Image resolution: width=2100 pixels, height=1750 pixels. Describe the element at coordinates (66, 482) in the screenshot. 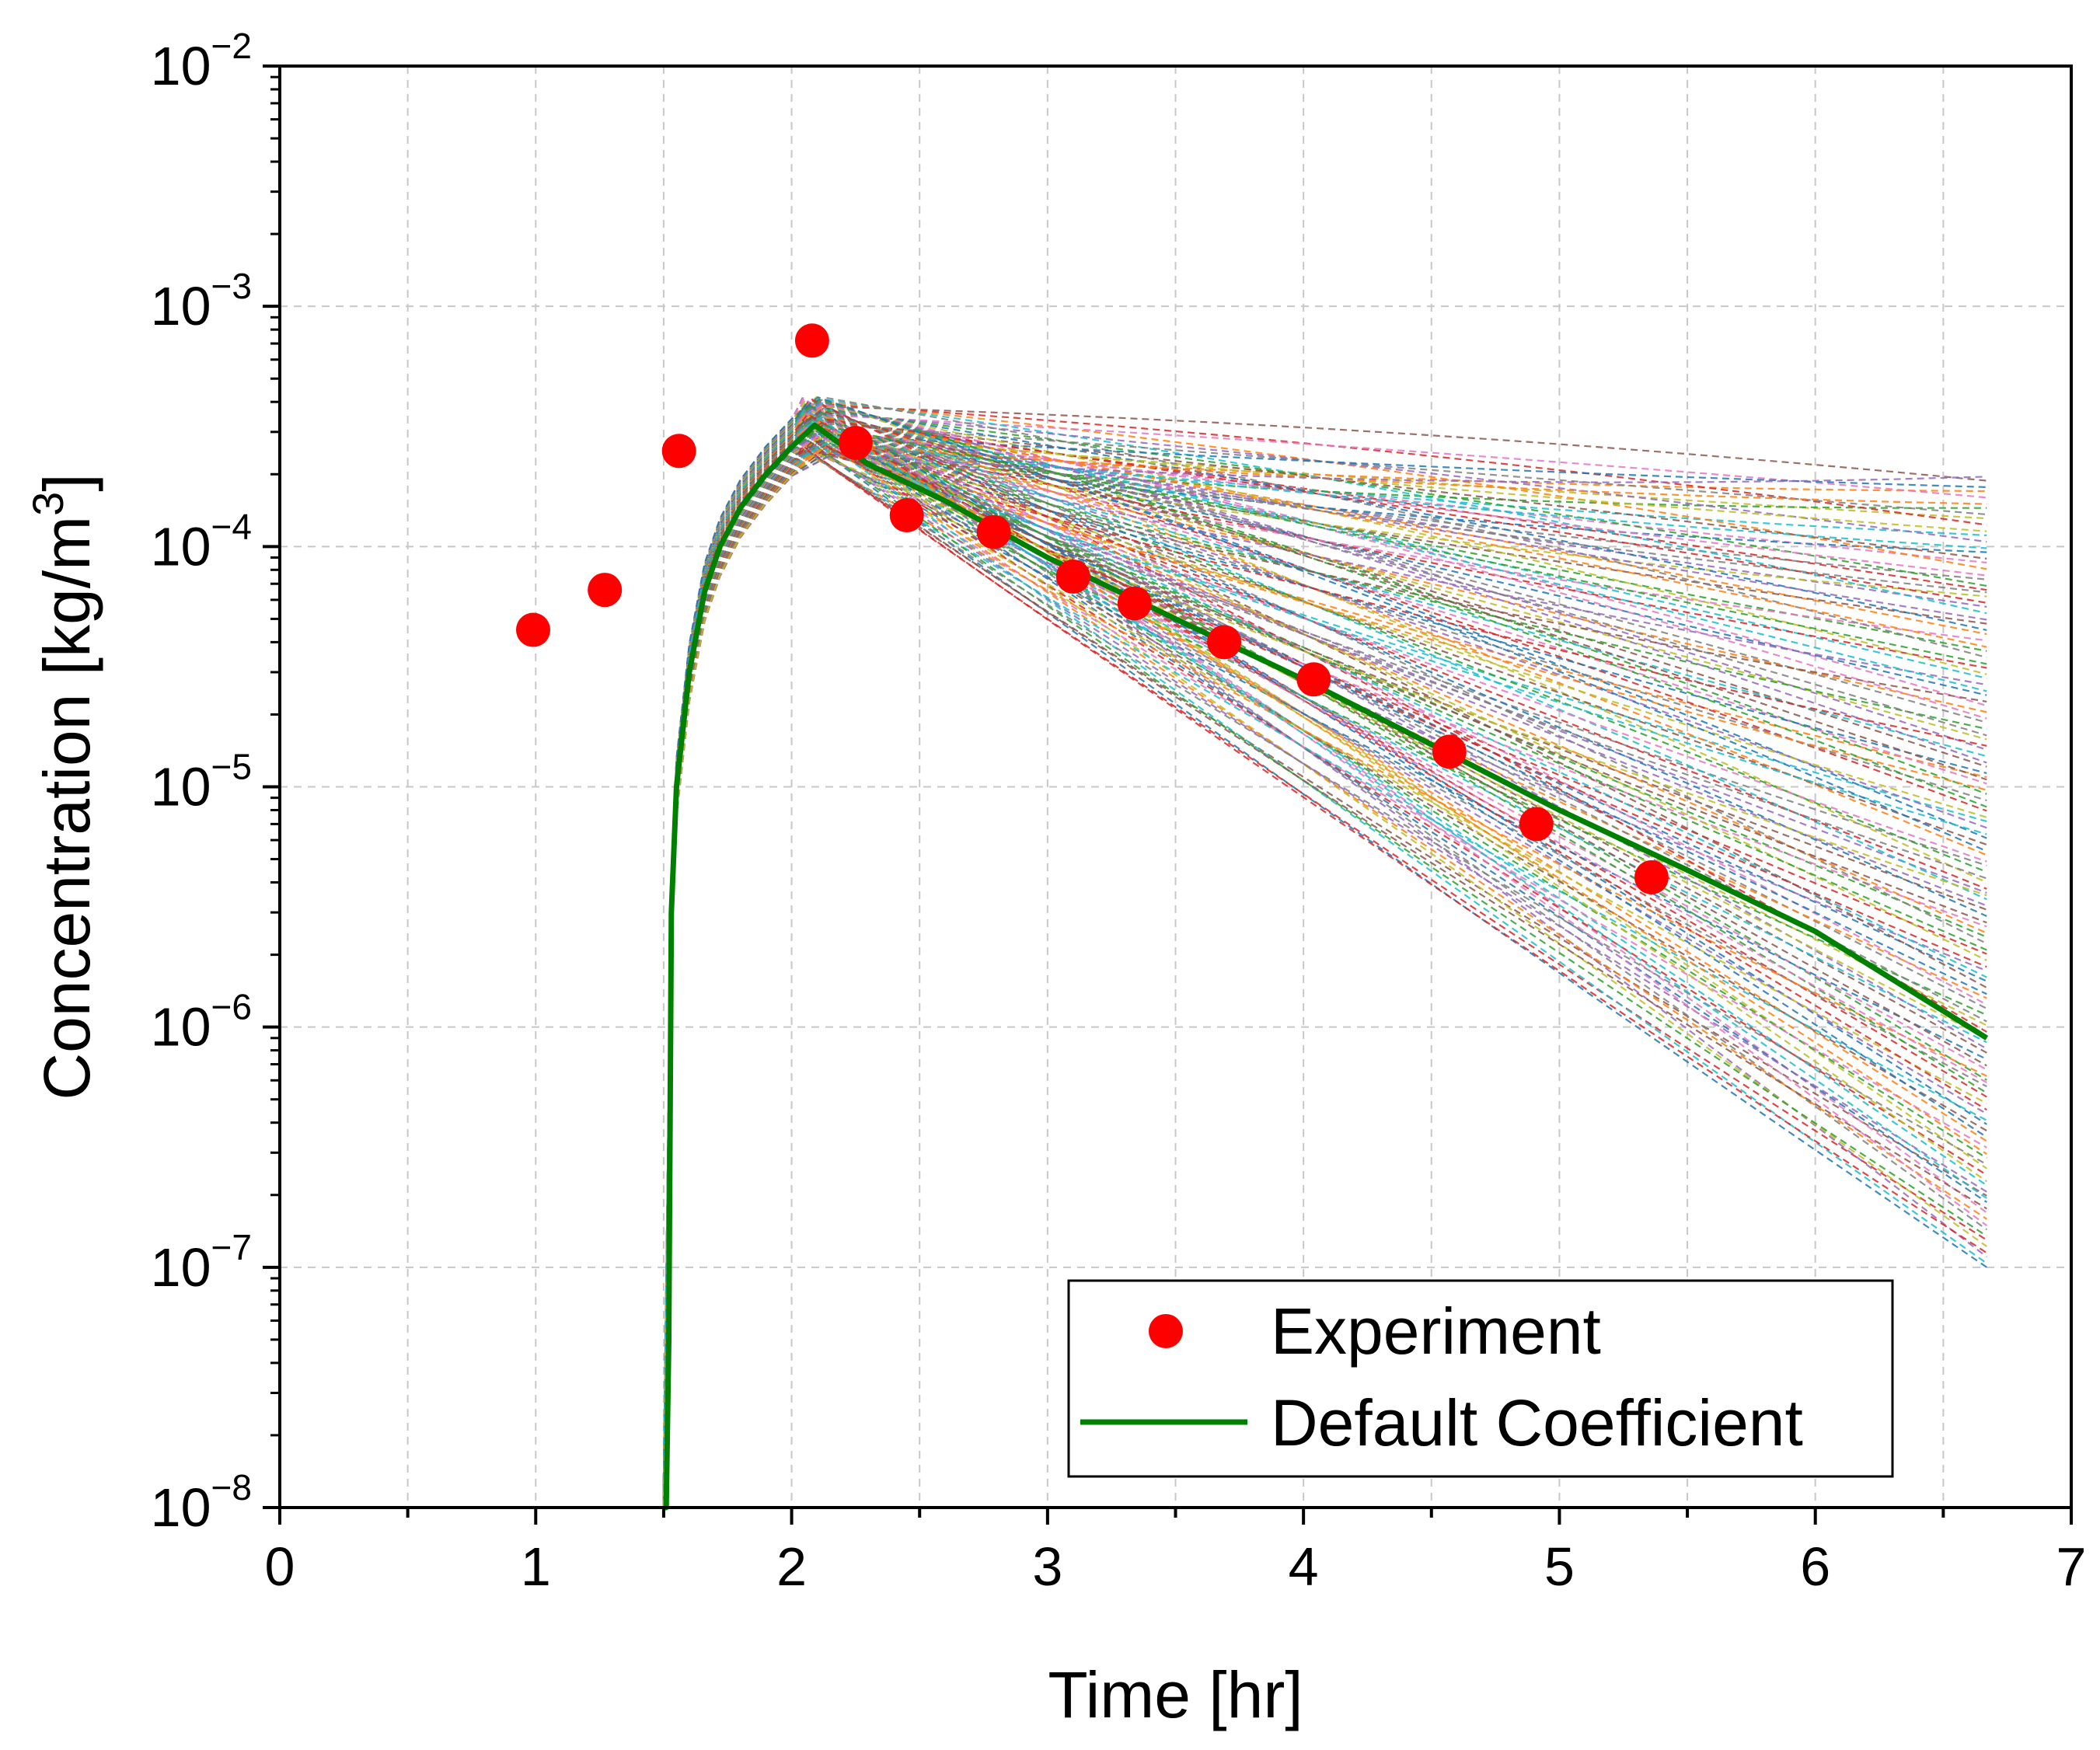

I see `y-axis-title-end: ]` at that location.